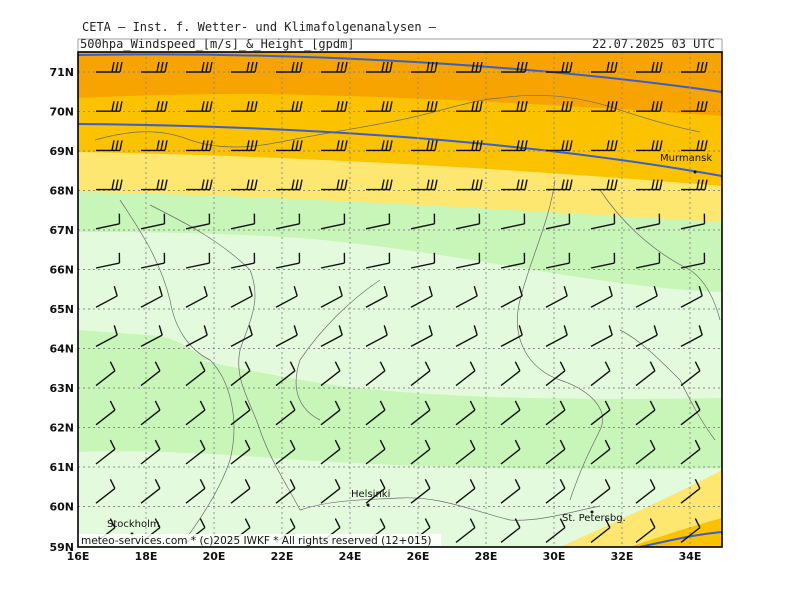 This screenshot has height=600, width=800. What do you see at coordinates (133, 524) in the screenshot?
I see `city-label-stockholm: Stockholm` at bounding box center [133, 524].